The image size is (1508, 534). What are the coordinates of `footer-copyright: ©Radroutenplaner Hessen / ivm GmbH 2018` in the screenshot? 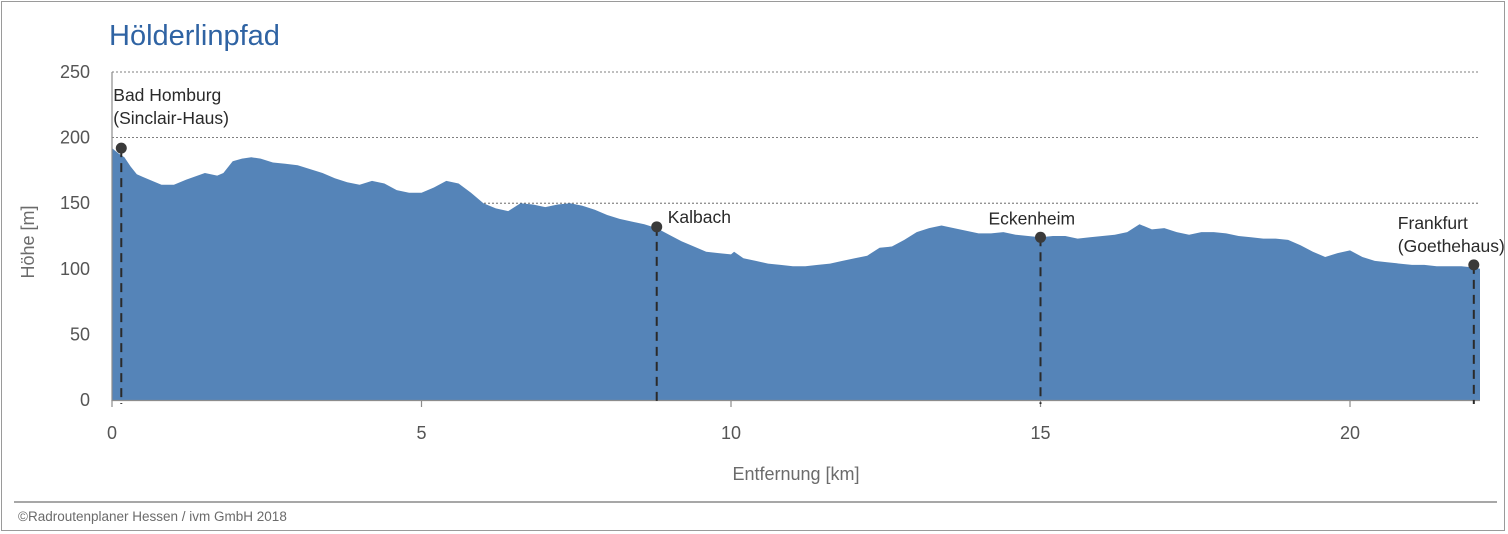 It's located at (152, 516).